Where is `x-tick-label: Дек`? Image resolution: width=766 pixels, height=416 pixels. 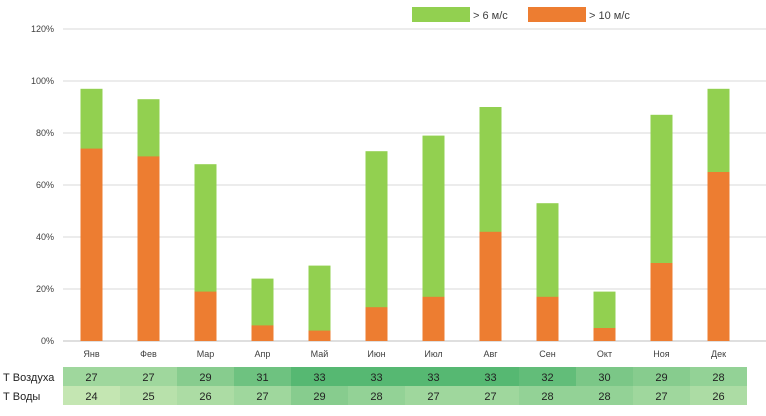
x-tick-label: Дек is located at coordinates (718, 354).